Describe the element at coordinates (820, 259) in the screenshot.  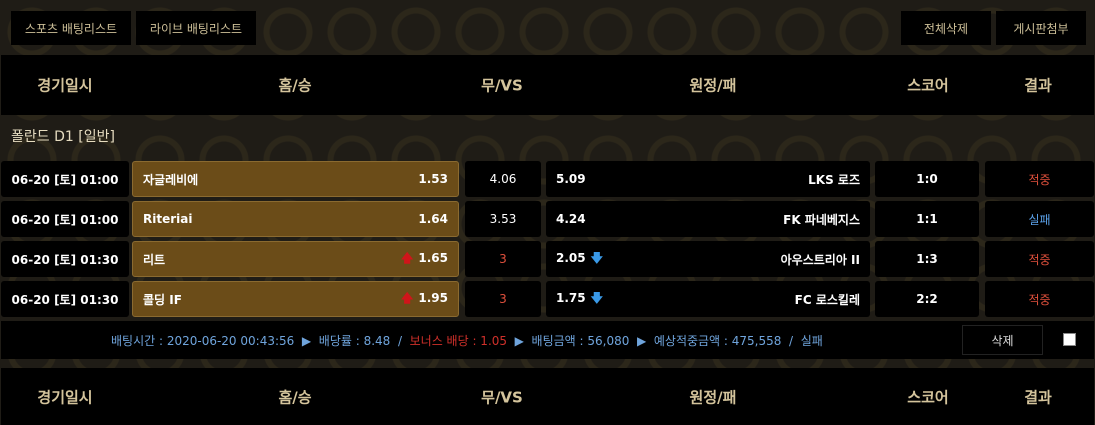
I see `away-team: 아우스트리아 II` at that location.